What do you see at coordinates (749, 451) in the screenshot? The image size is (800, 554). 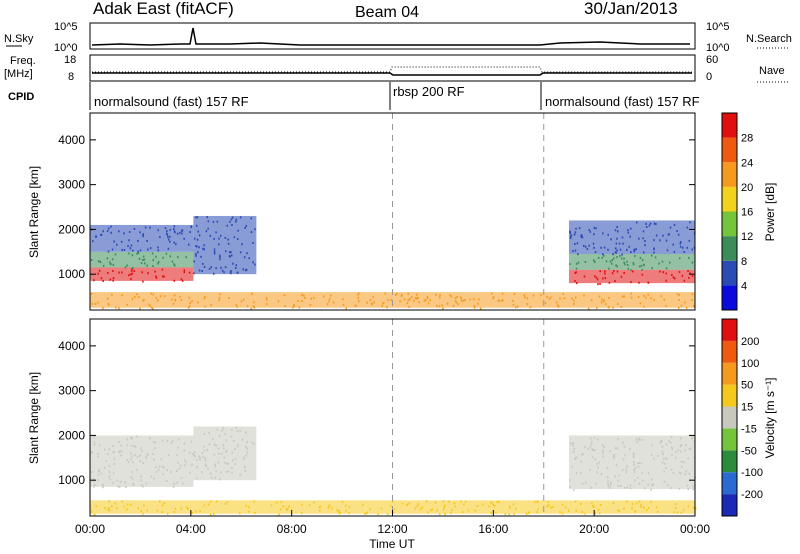 I see `velocity-colorbar-tick: -50` at bounding box center [749, 451].